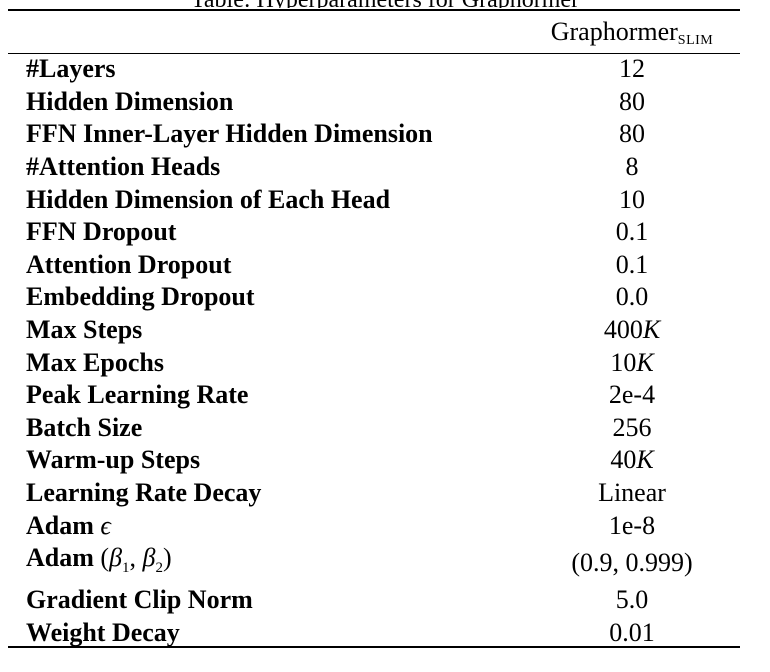 The width and height of the screenshot is (770, 672). What do you see at coordinates (632, 600) in the screenshot?
I see `param-value: 5.0` at bounding box center [632, 600].